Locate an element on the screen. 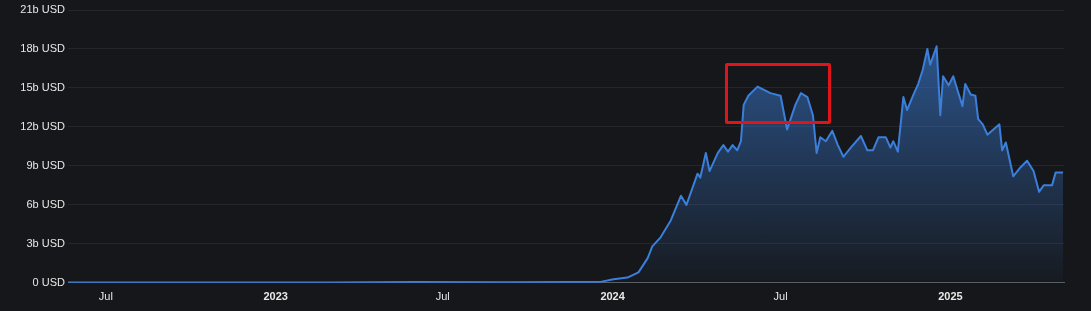 Image resolution: width=1091 pixels, height=311 pixels. y-tick-label: 0 USD is located at coordinates (49, 281).